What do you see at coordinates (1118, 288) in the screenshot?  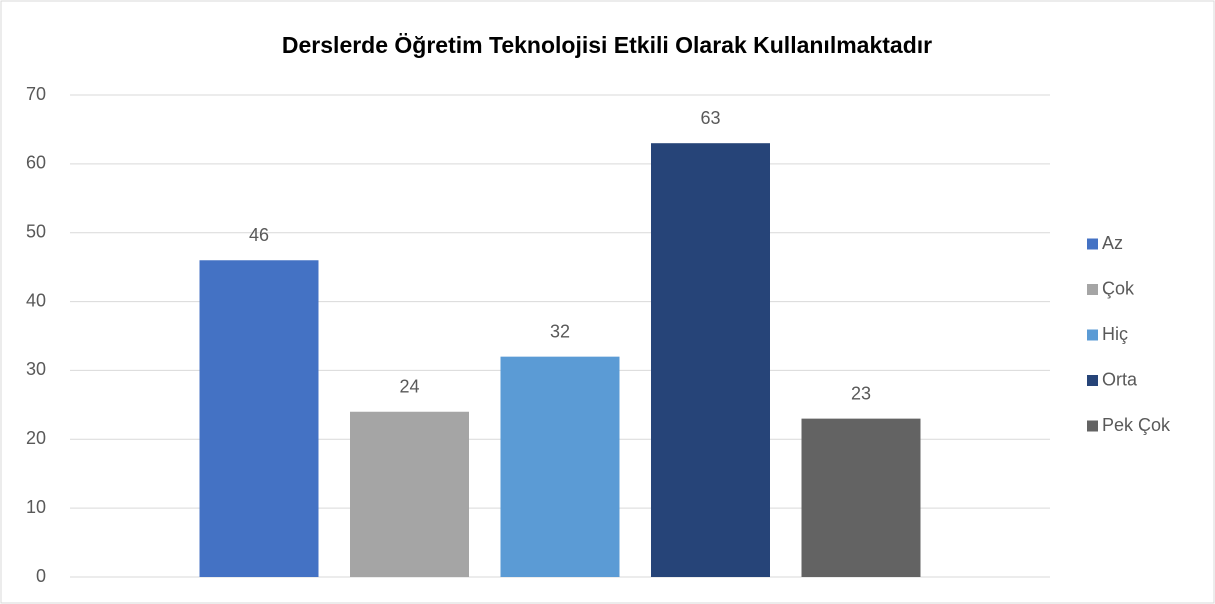 I see `legend-label: Çok` at bounding box center [1118, 288].